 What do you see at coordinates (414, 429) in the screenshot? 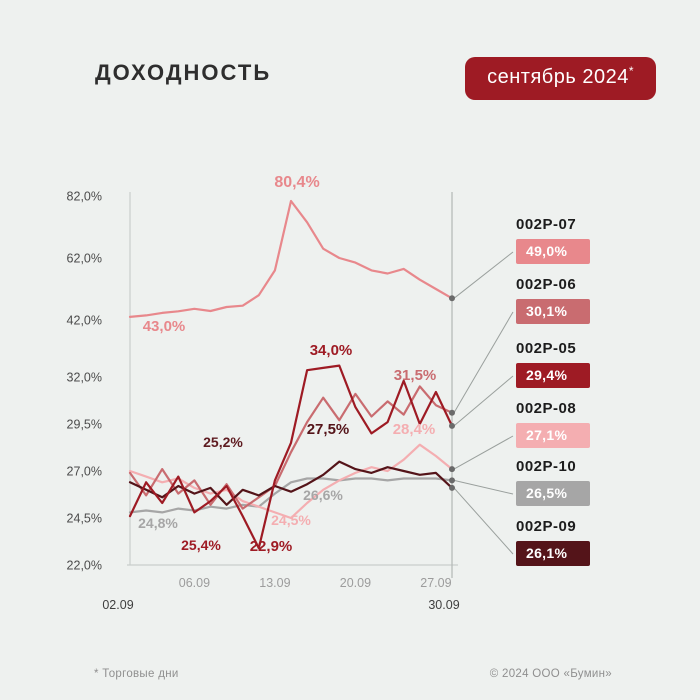
I see `annotation-label: 28,4%` at bounding box center [414, 429].